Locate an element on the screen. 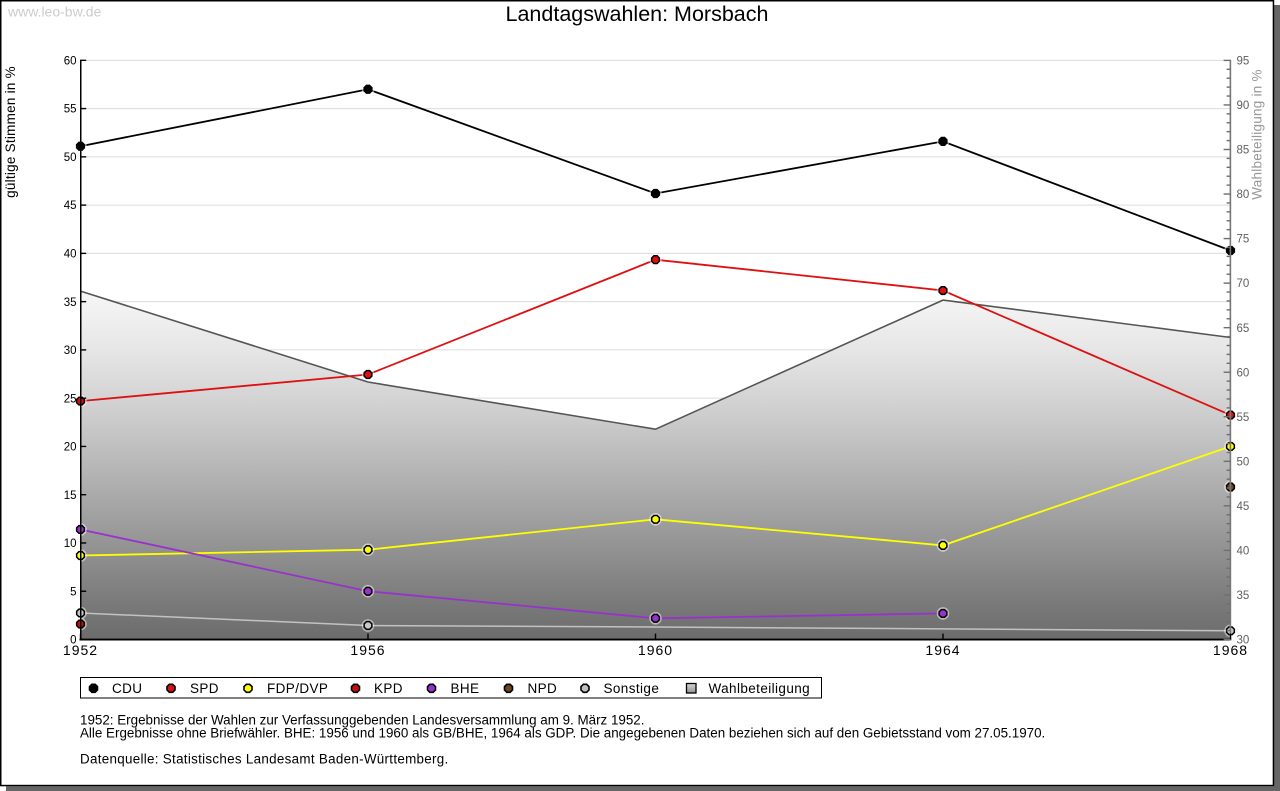 This screenshot has height=791, width=1280. svg-text: 15 is located at coordinates (70, 496).